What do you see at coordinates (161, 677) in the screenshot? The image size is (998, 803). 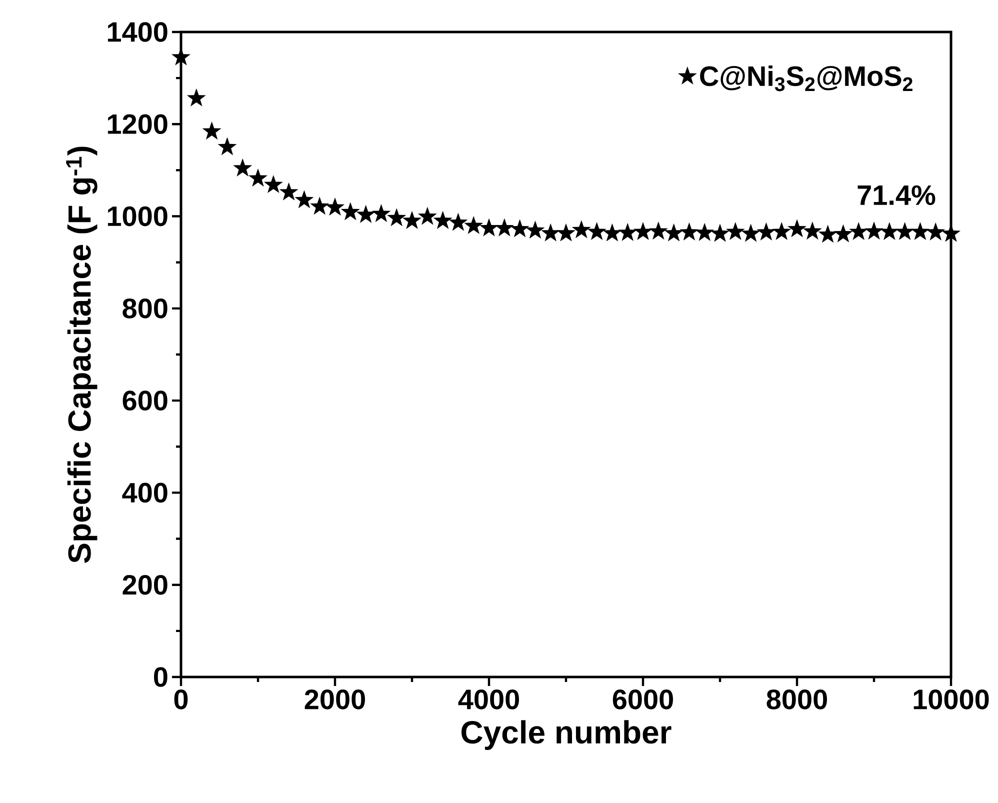 I see `y-tick-label: 0` at bounding box center [161, 677].